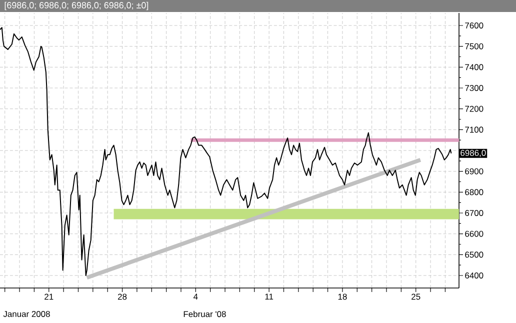  What do you see at coordinates (76, 6) in the screenshot?
I see `chart-title: [6986,0; 6986,0; 6986,0; 6986,0; ±0]` at bounding box center [76, 6].